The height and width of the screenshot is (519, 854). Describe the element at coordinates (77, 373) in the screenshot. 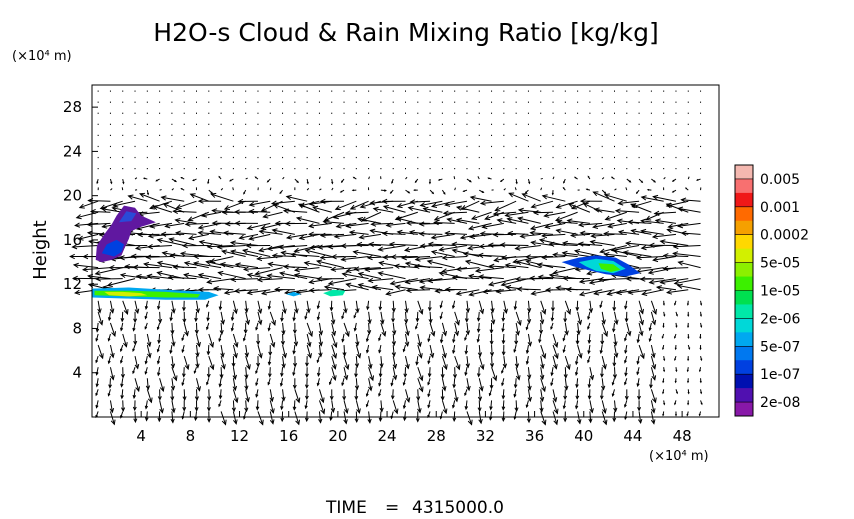

I see `y-tick-label: 4` at that location.